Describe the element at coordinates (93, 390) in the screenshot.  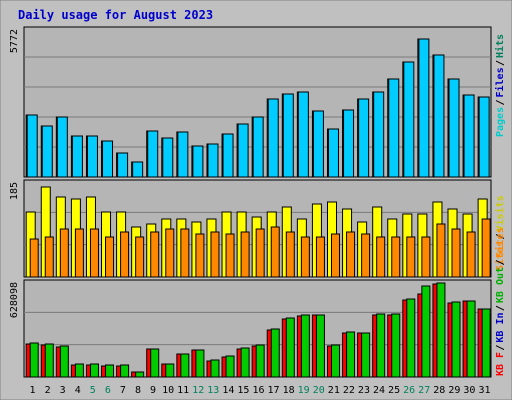
I see `x-tick-label: 5` at that location.